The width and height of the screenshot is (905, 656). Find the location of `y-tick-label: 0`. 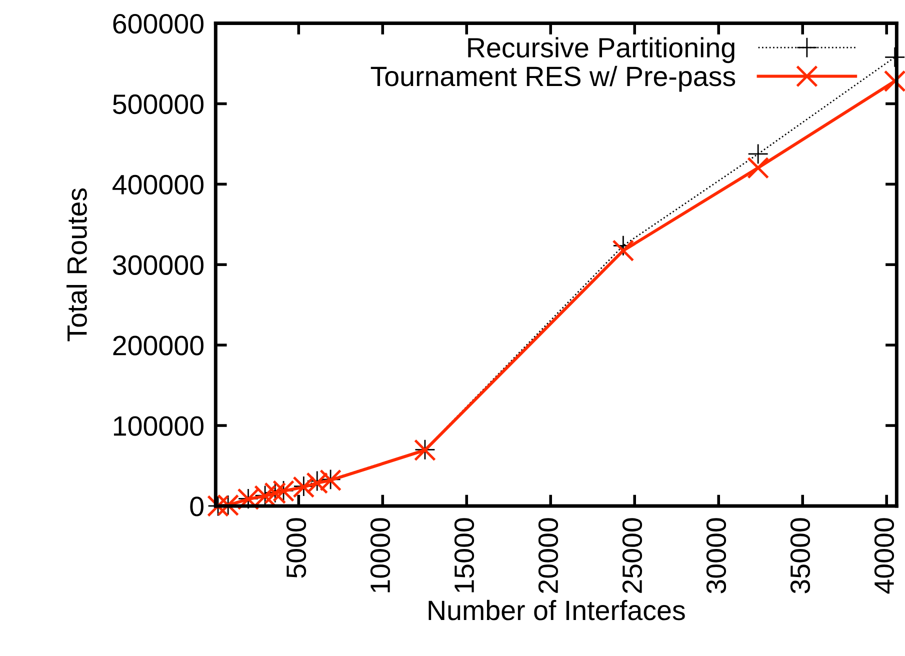

y-tick-label: 0 is located at coordinates (197, 506).